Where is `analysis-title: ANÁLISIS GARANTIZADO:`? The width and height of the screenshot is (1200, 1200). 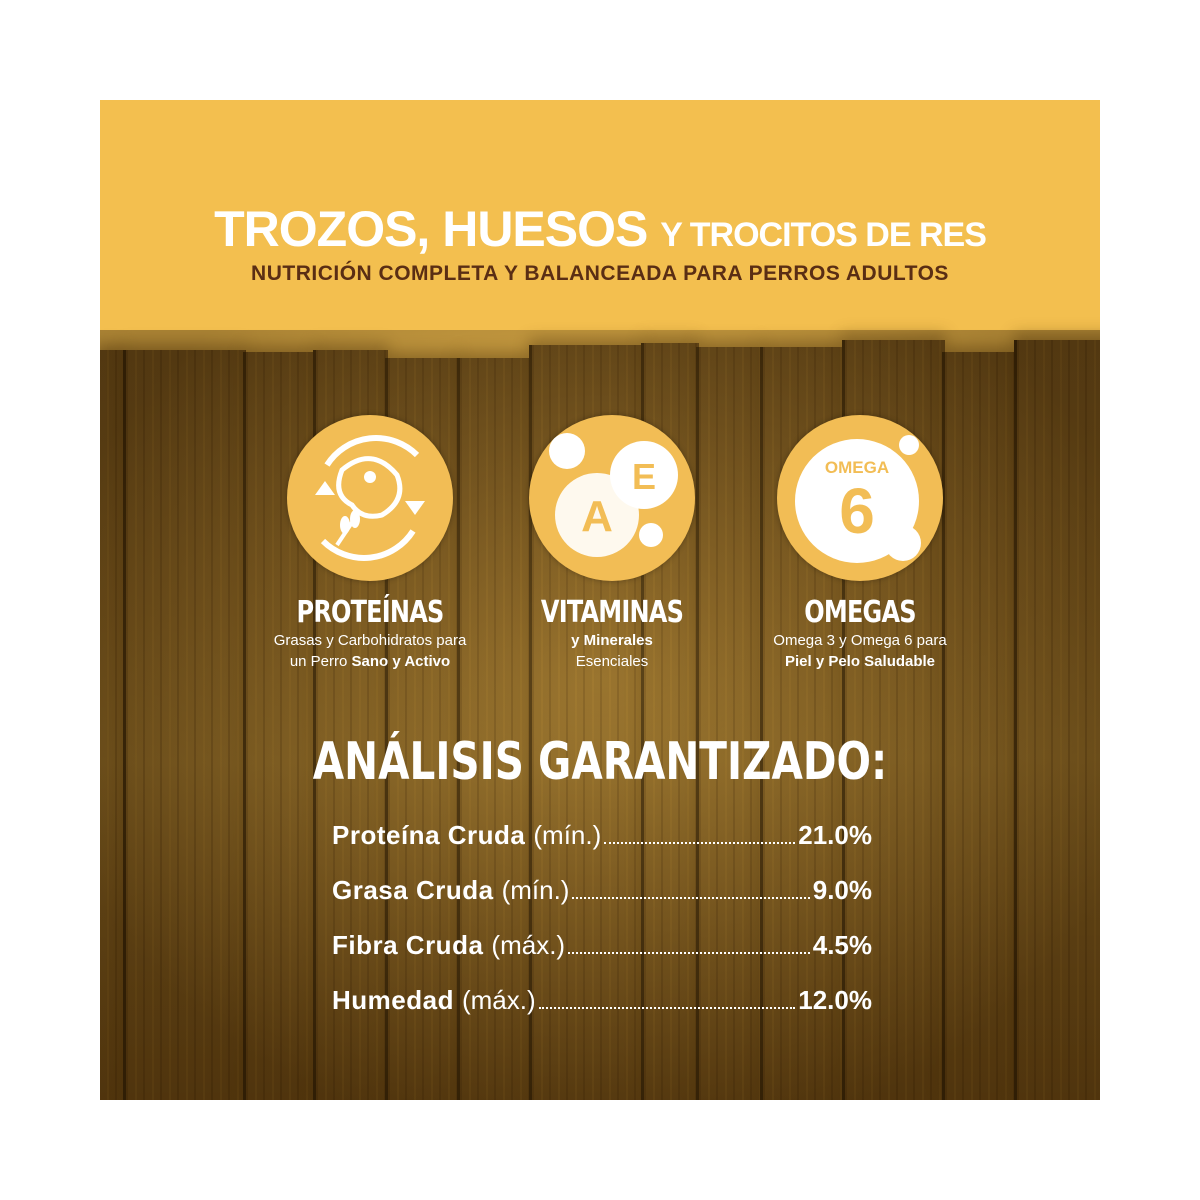
analysis-title: ANÁLISIS GARANTIZADO: is located at coordinates (600, 762).